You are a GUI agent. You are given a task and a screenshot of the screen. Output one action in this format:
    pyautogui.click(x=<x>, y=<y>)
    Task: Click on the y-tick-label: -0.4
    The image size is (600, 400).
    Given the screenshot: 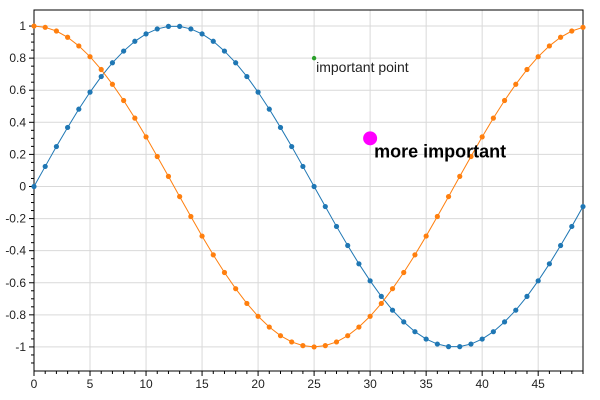 What is the action you would take?
    pyautogui.click(x=15, y=251)
    